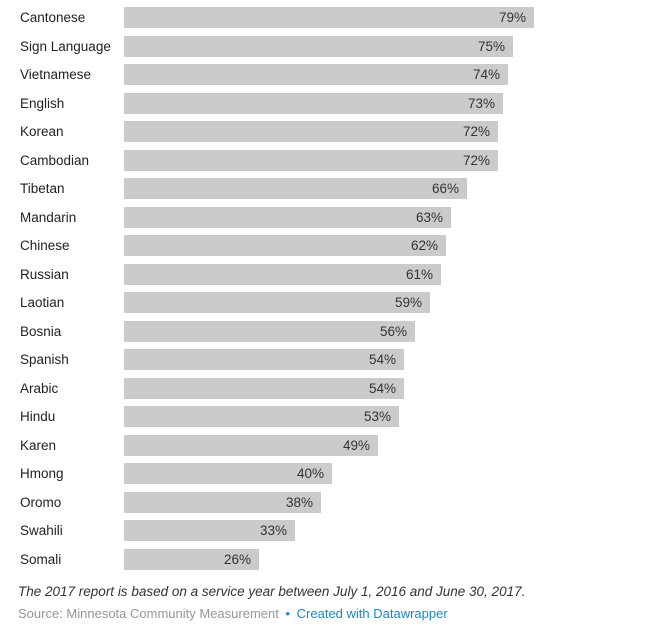  Describe the element at coordinates (310, 473) in the screenshot. I see `value-label: 40%` at that location.